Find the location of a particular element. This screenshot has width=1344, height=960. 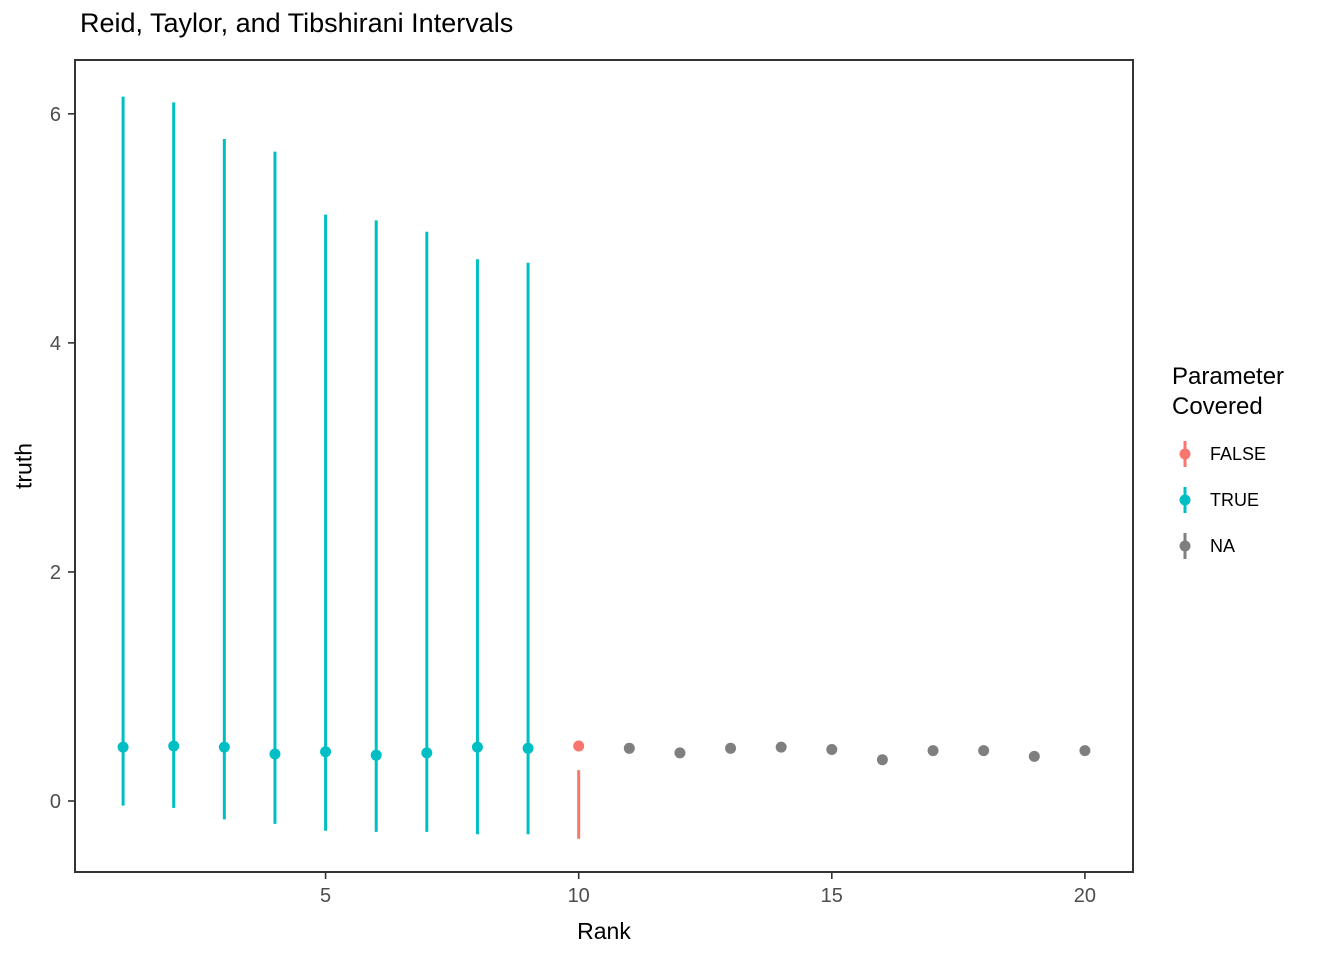

legend-title: Parameter Covered is located at coordinates (1228, 391).